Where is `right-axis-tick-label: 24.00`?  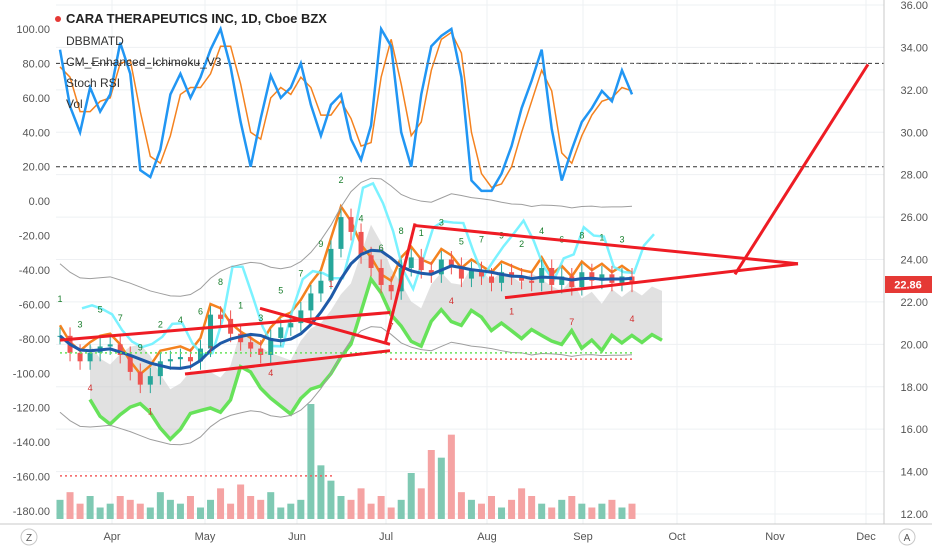 right-axis-tick-label: 24.00 is located at coordinates (914, 261).